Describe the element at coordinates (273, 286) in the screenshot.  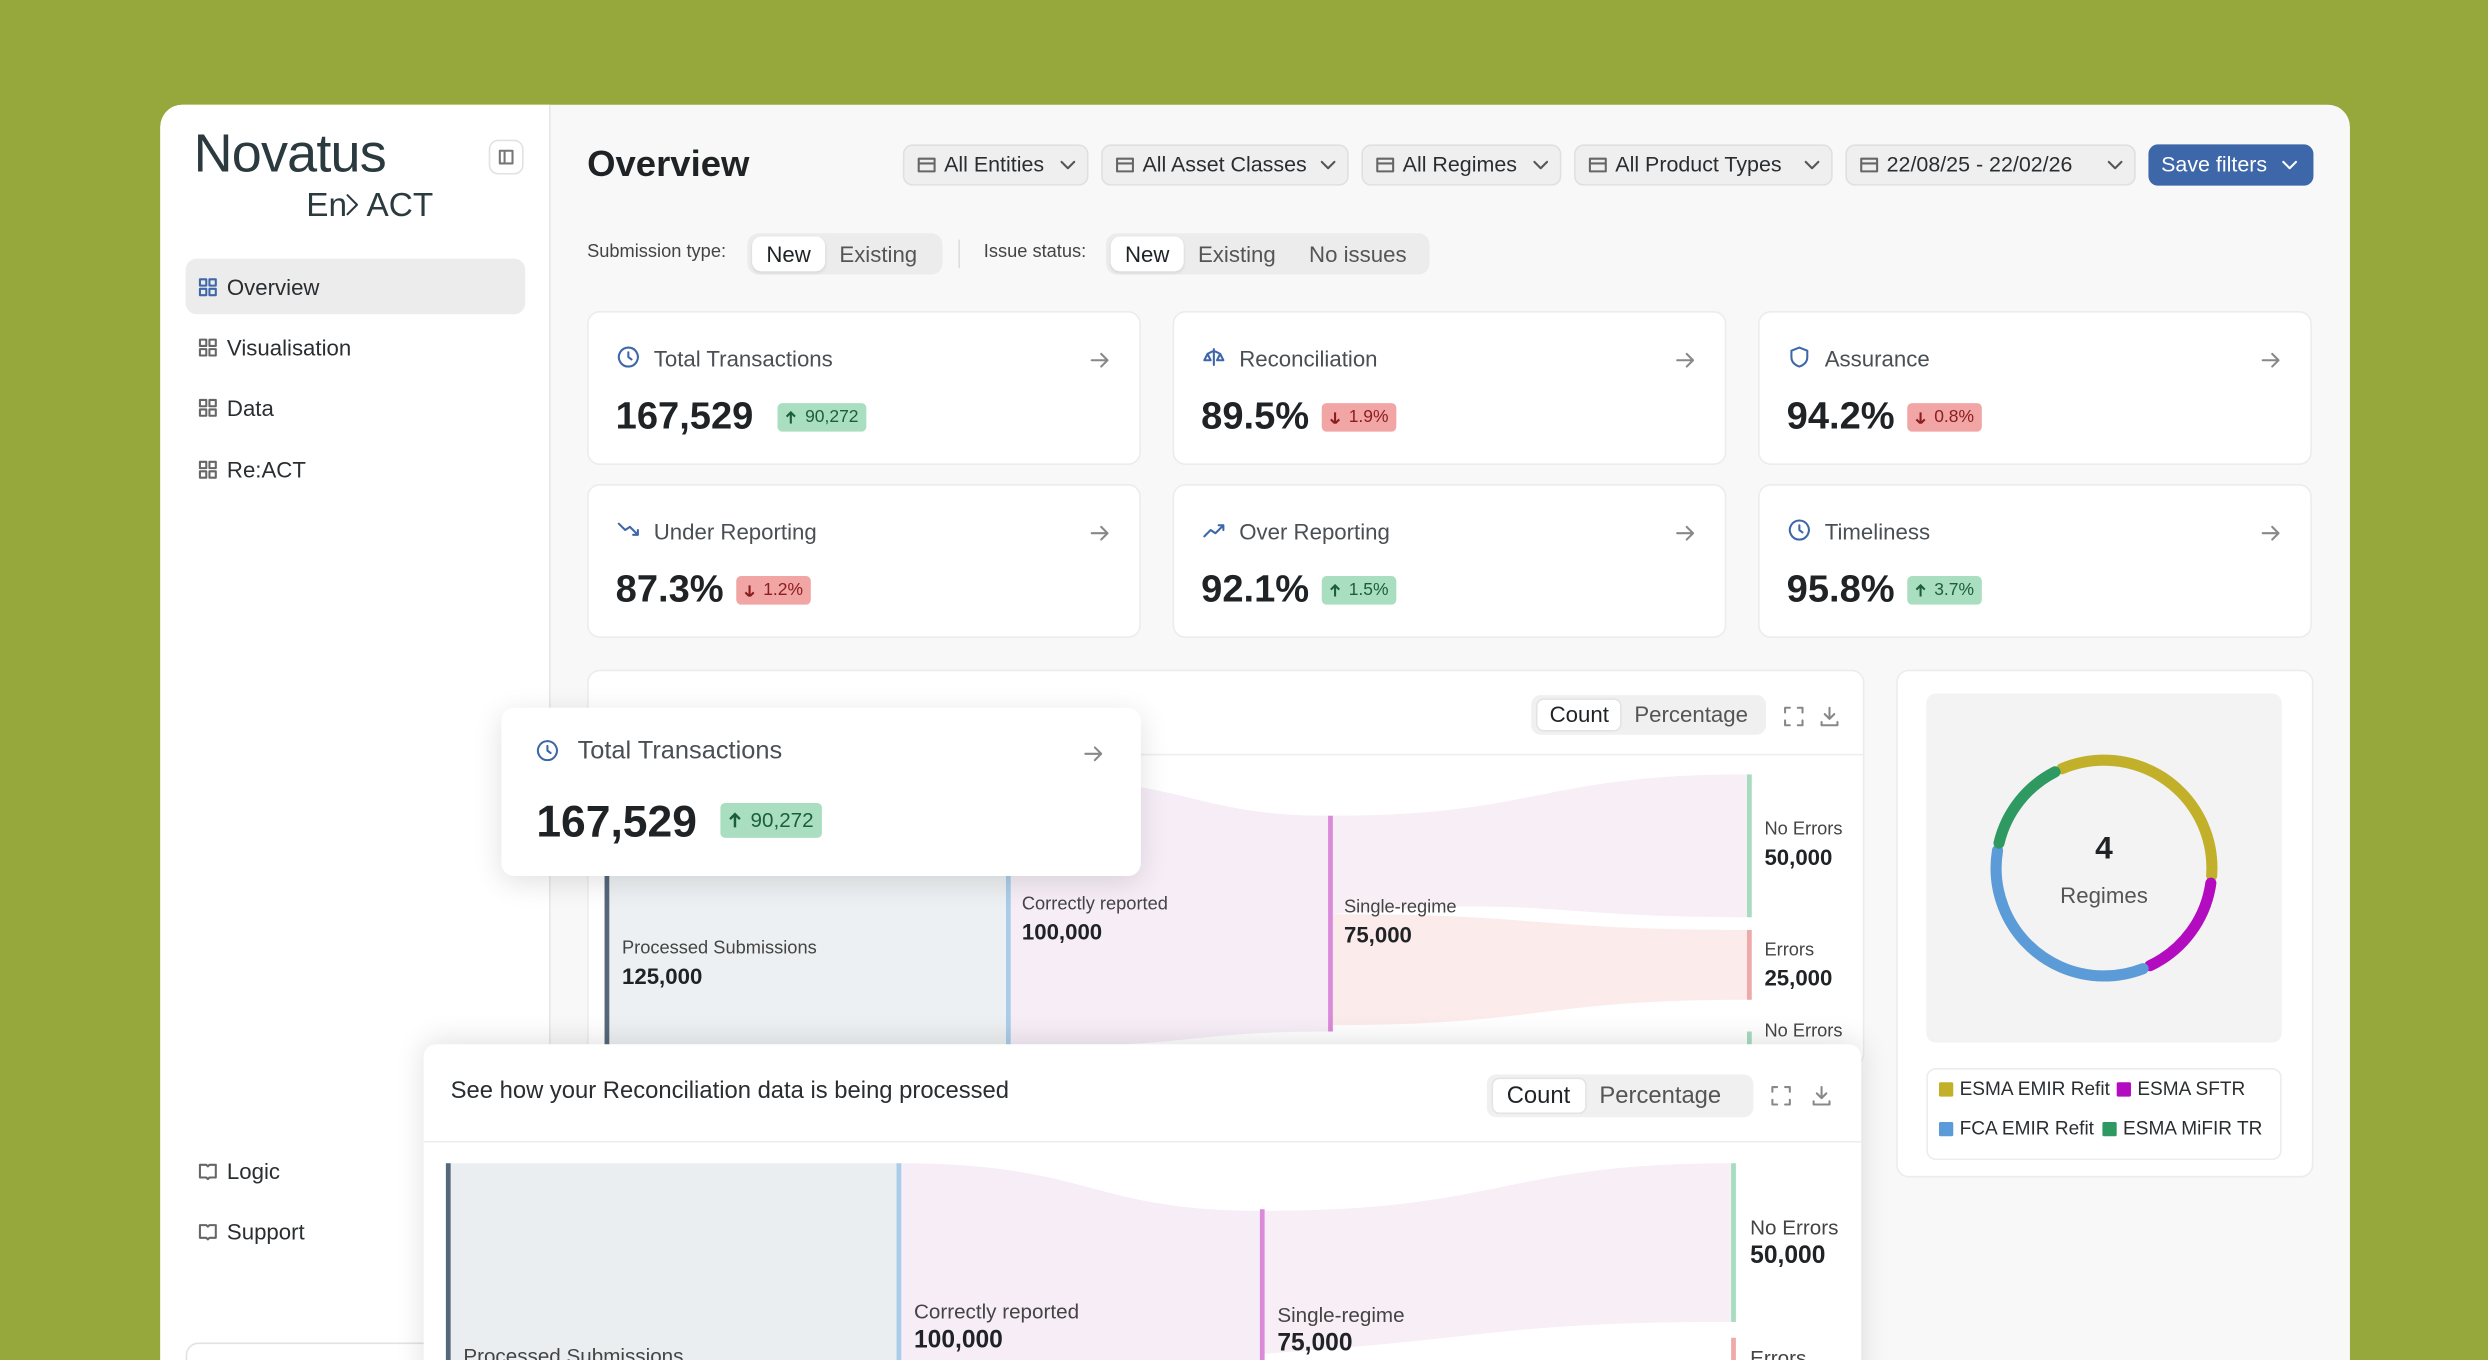
I see `nav-item: Overview` at that location.